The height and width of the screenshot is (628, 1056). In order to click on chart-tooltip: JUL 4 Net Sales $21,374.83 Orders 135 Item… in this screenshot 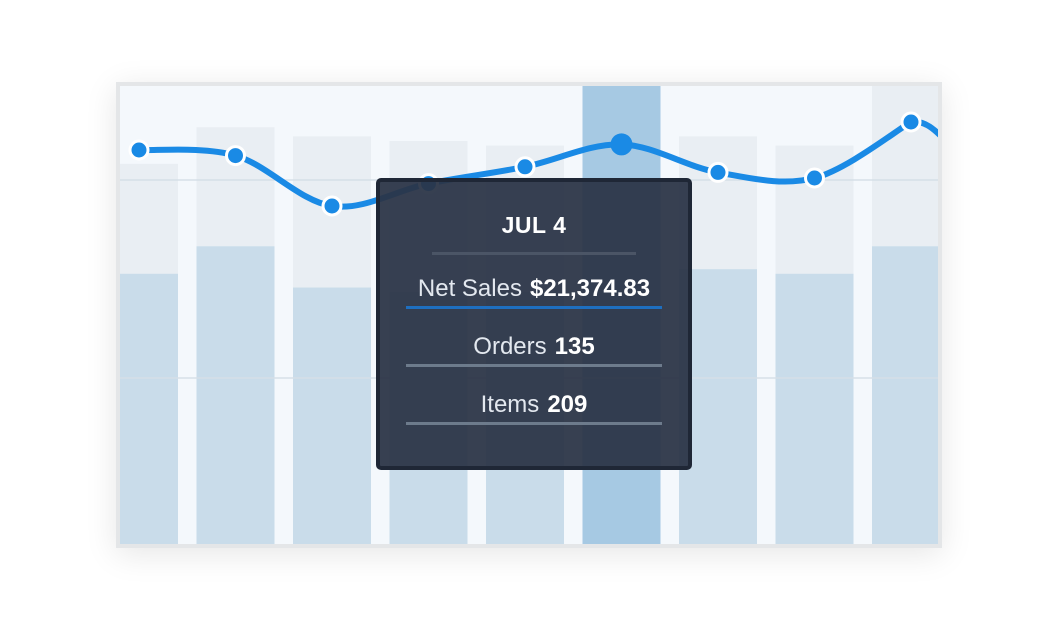, I will do `click(534, 324)`.